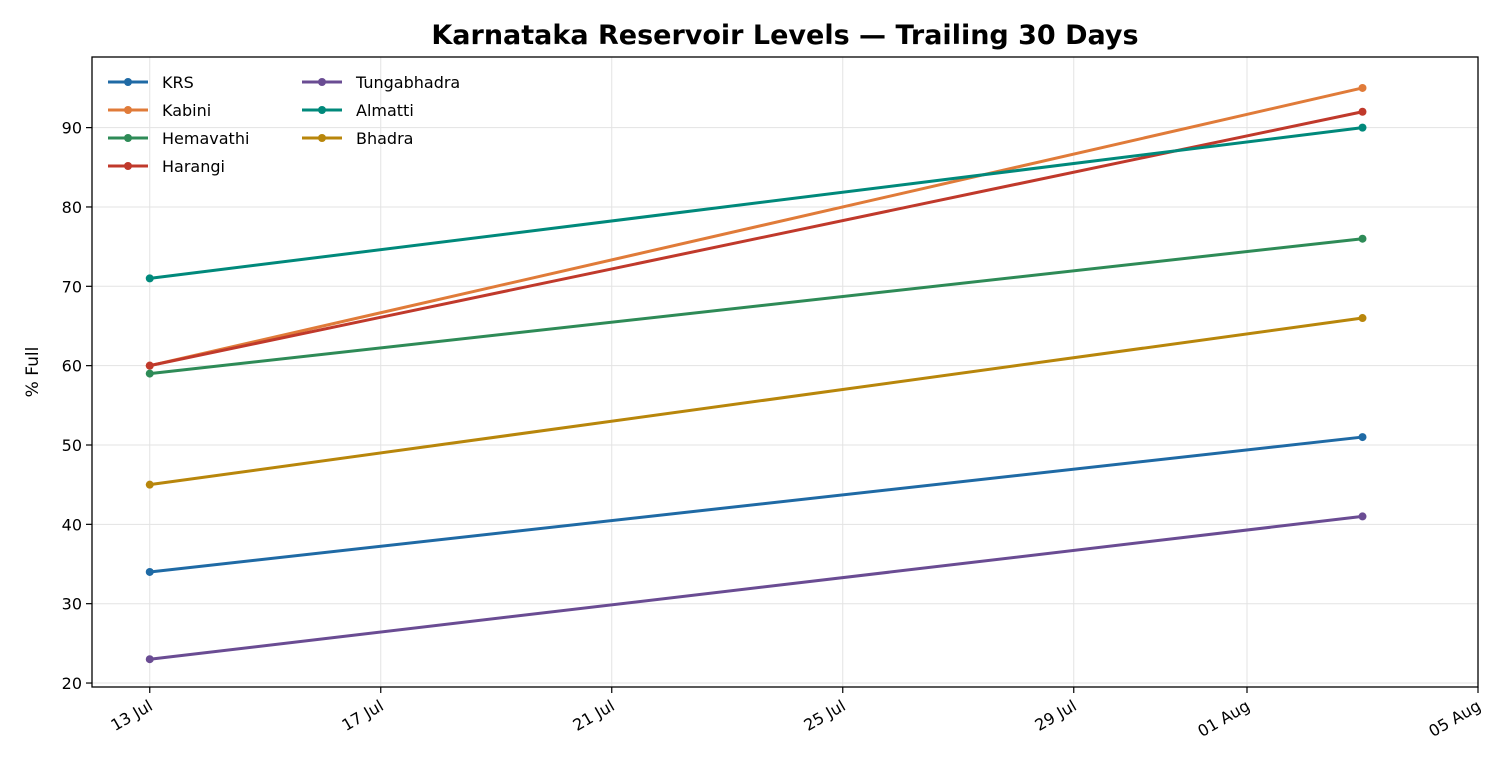 This screenshot has width=1500, height=780. What do you see at coordinates (824, 715) in the screenshot?
I see `x-tick-label: 25 Jul` at bounding box center [824, 715].